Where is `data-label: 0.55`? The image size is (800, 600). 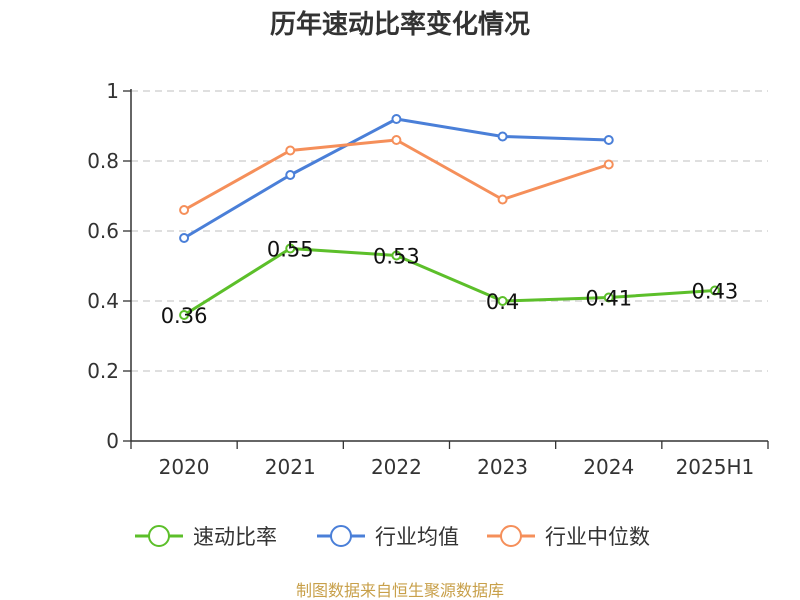
data-label: 0.55 is located at coordinates (290, 250).